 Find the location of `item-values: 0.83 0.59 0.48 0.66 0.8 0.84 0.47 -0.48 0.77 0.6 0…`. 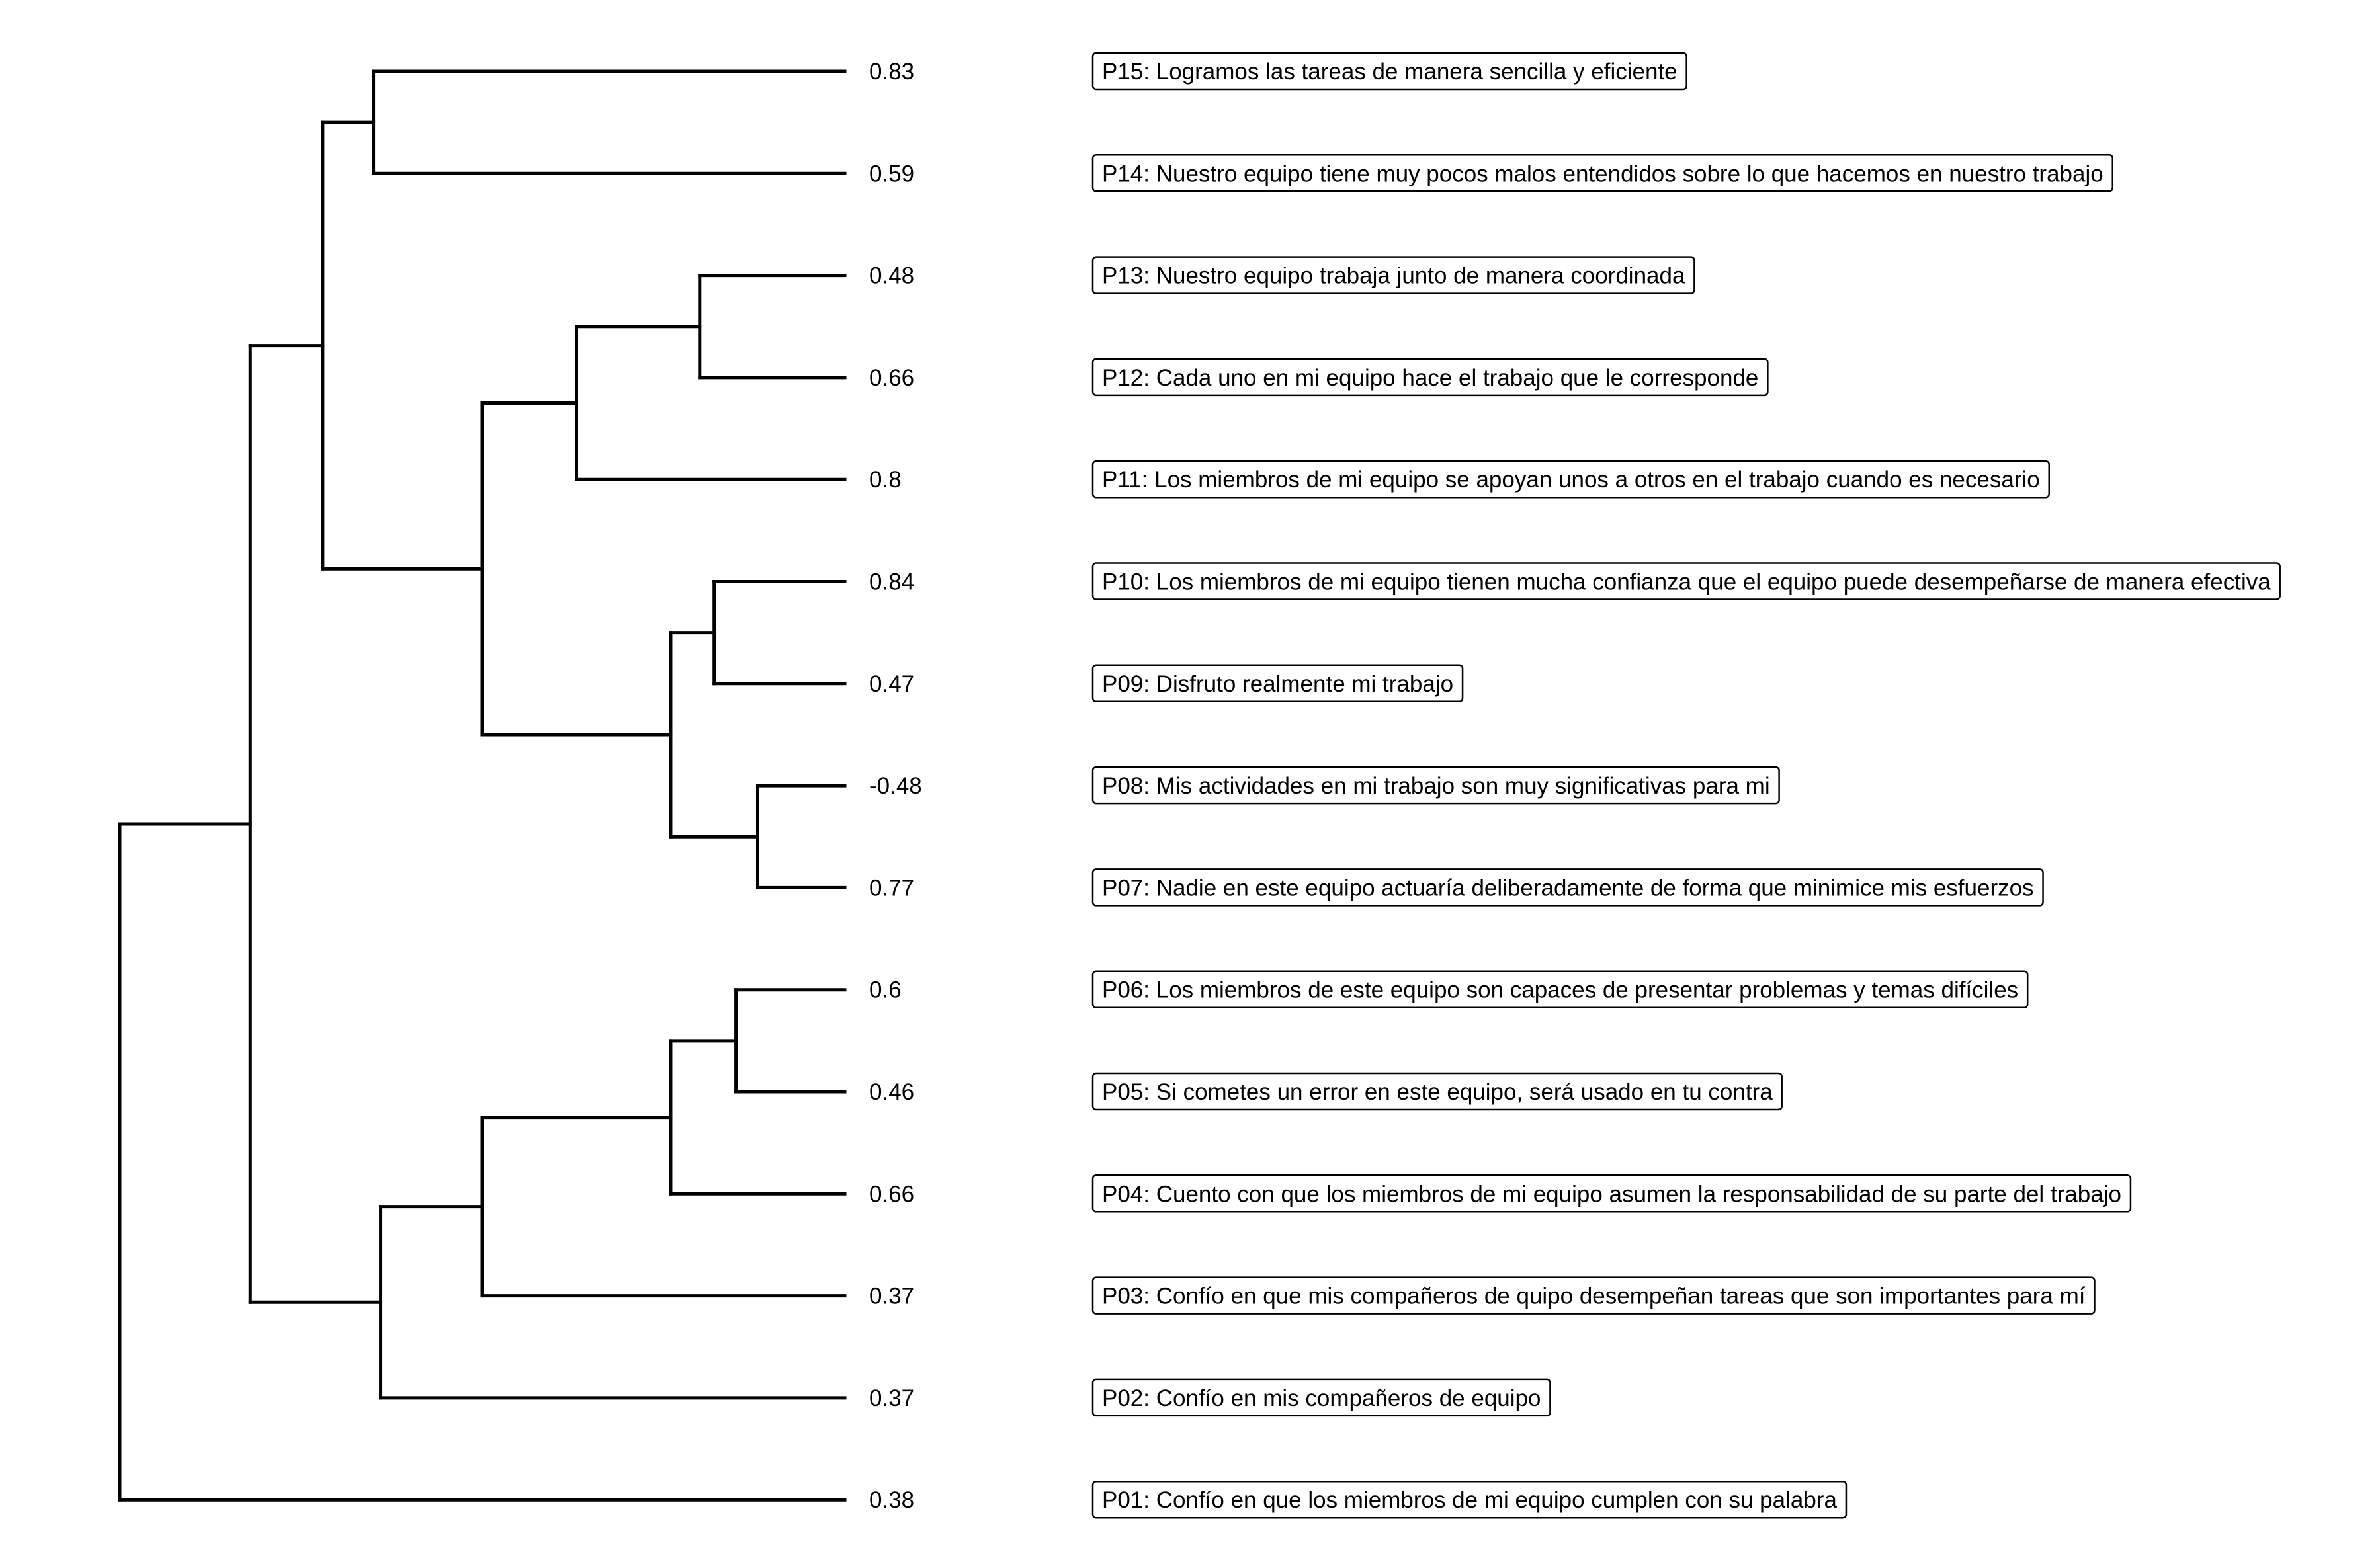

item-values: 0.83 0.59 0.48 0.66 0.8 0.84 0.47 -0.48 0.77 0.6 0… is located at coordinates (895, 786).